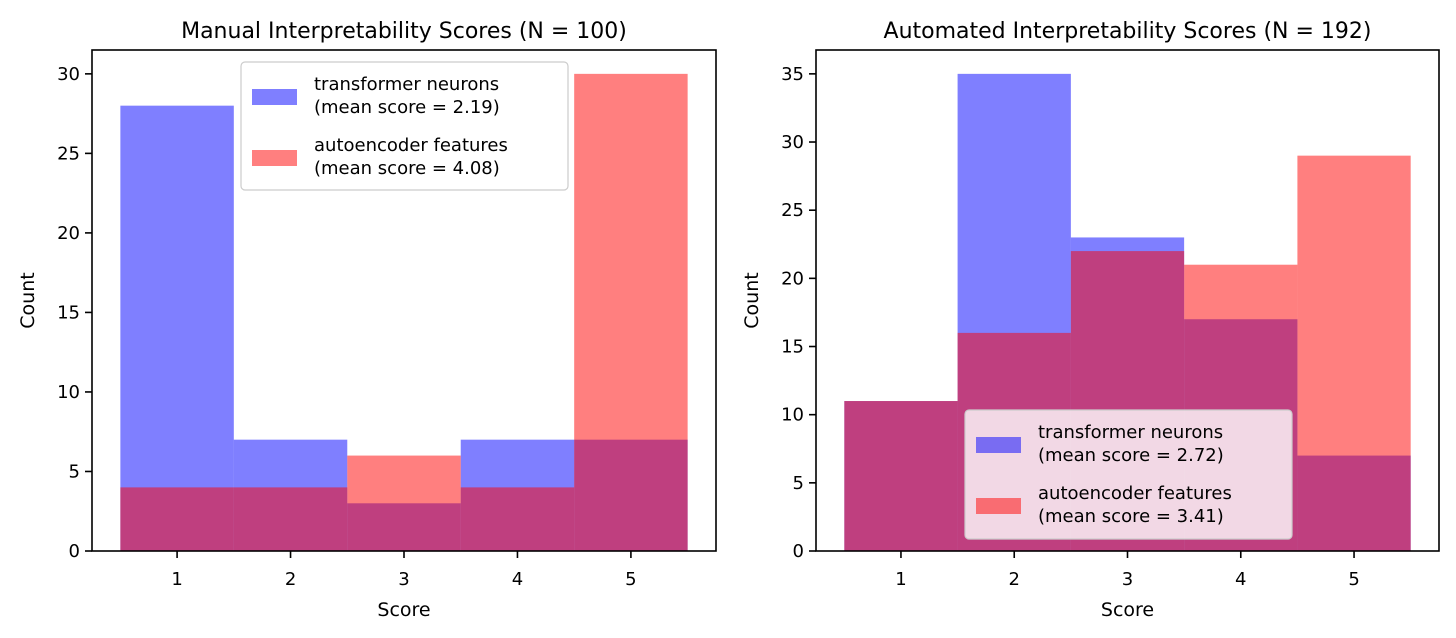 Image resolution: width=1456 pixels, height=638 pixels. Describe the element at coordinates (407, 168) in the screenshot. I see `legend-mean-score: (mean score = 4.08)` at that location.